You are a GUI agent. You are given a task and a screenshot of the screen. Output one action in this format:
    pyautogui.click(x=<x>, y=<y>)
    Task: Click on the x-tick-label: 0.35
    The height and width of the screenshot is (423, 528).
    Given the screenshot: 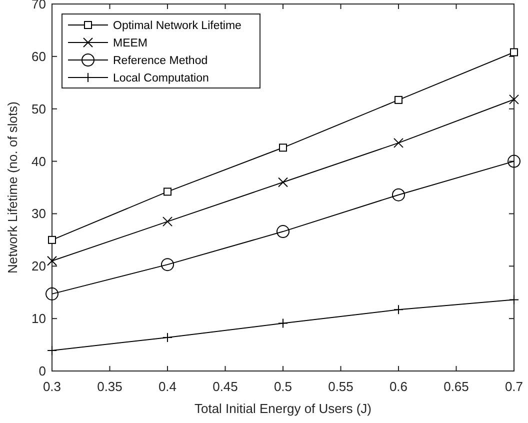 What is the action you would take?
    pyautogui.click(x=109, y=386)
    